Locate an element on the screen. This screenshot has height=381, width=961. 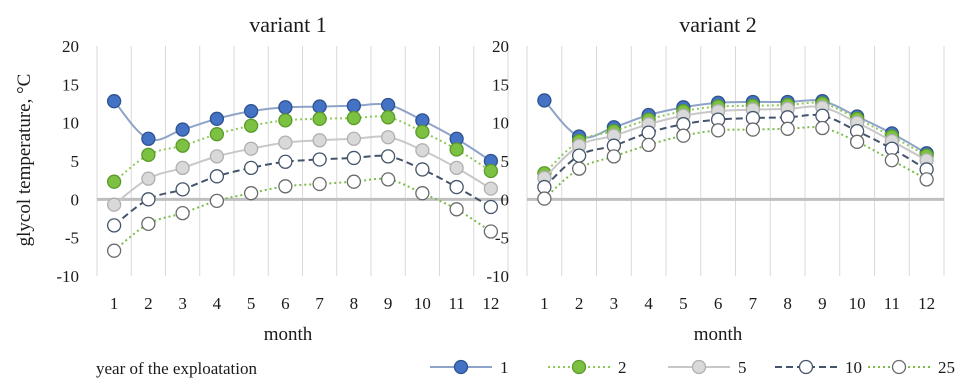
chart-title-variant-1: variant 1 is located at coordinates (288, 24).